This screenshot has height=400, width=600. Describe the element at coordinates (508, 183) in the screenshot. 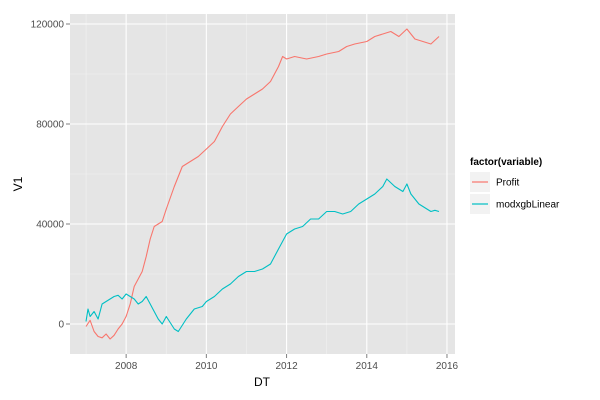

I see `legend-label-profit: Profit` at that location.